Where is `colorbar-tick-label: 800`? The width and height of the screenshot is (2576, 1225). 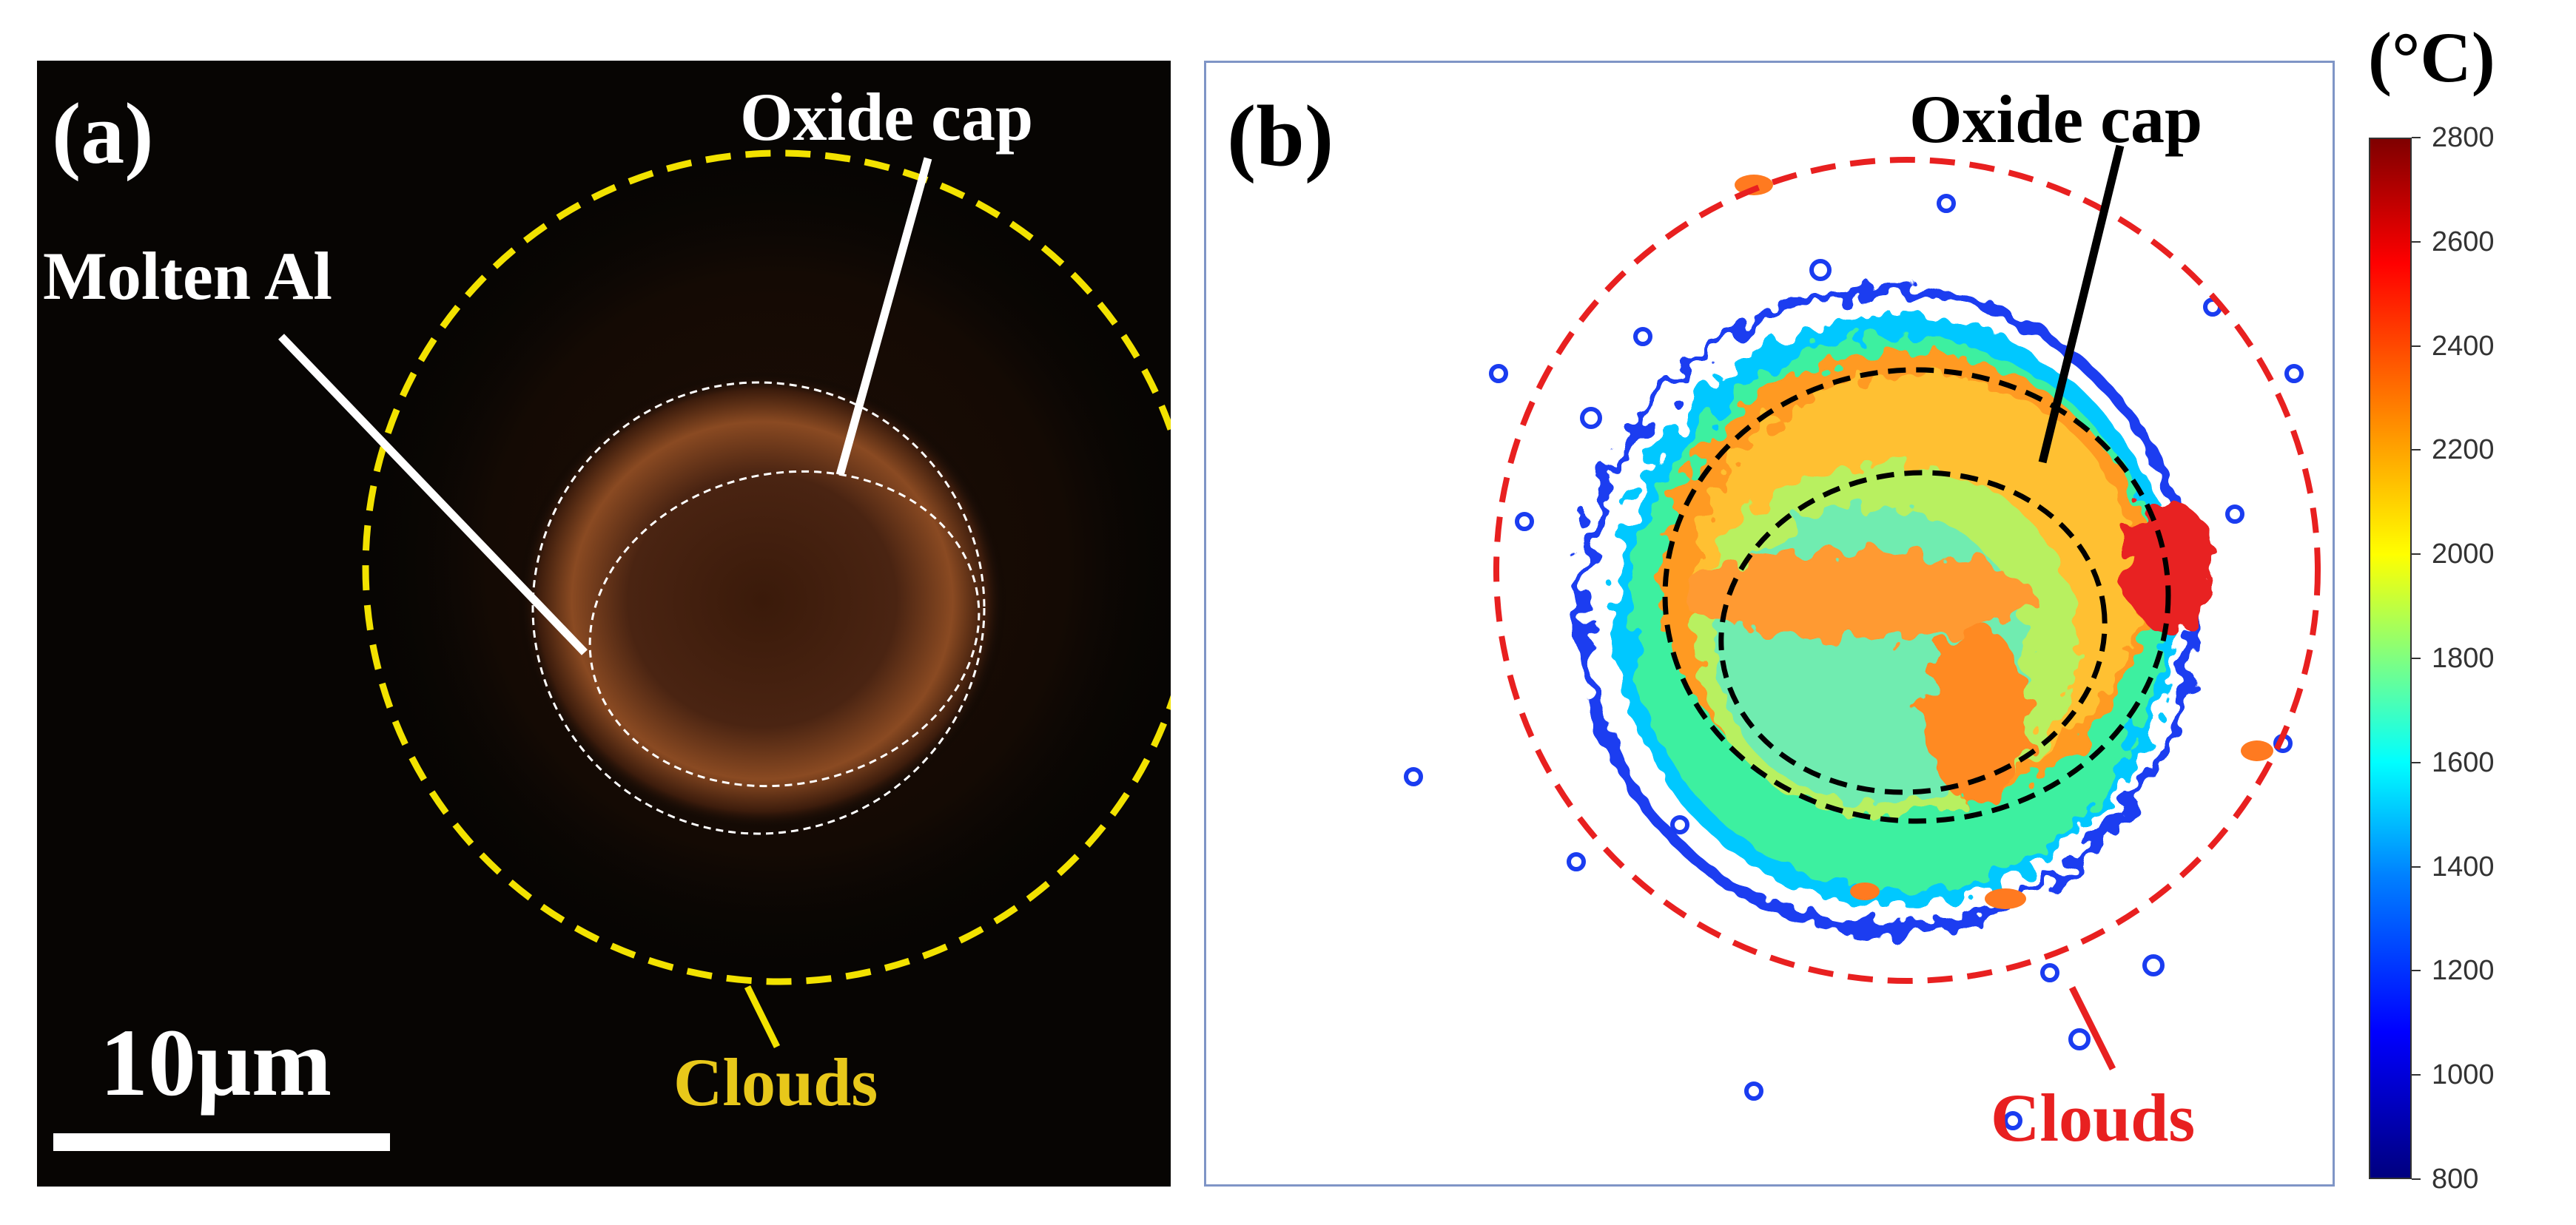
colorbar-tick-label: 800 is located at coordinates (2455, 1179).